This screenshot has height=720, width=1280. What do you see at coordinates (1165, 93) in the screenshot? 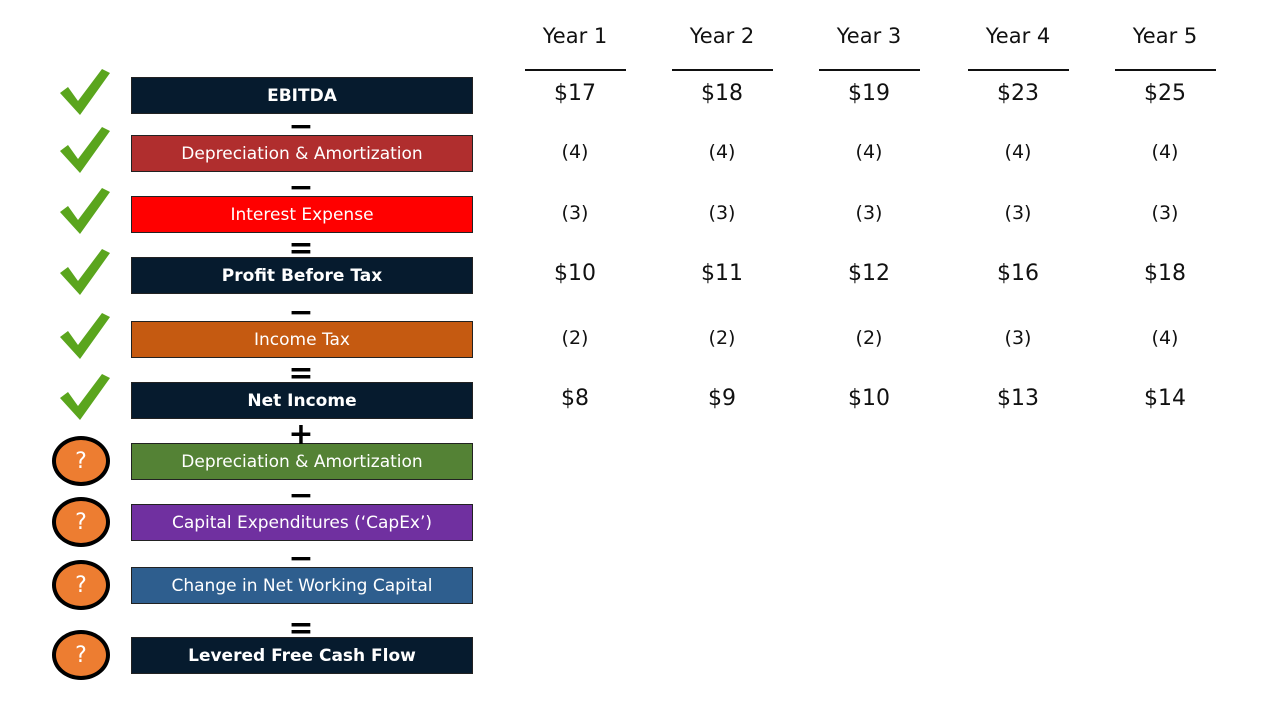
I see `cell-value: $25` at bounding box center [1165, 93].